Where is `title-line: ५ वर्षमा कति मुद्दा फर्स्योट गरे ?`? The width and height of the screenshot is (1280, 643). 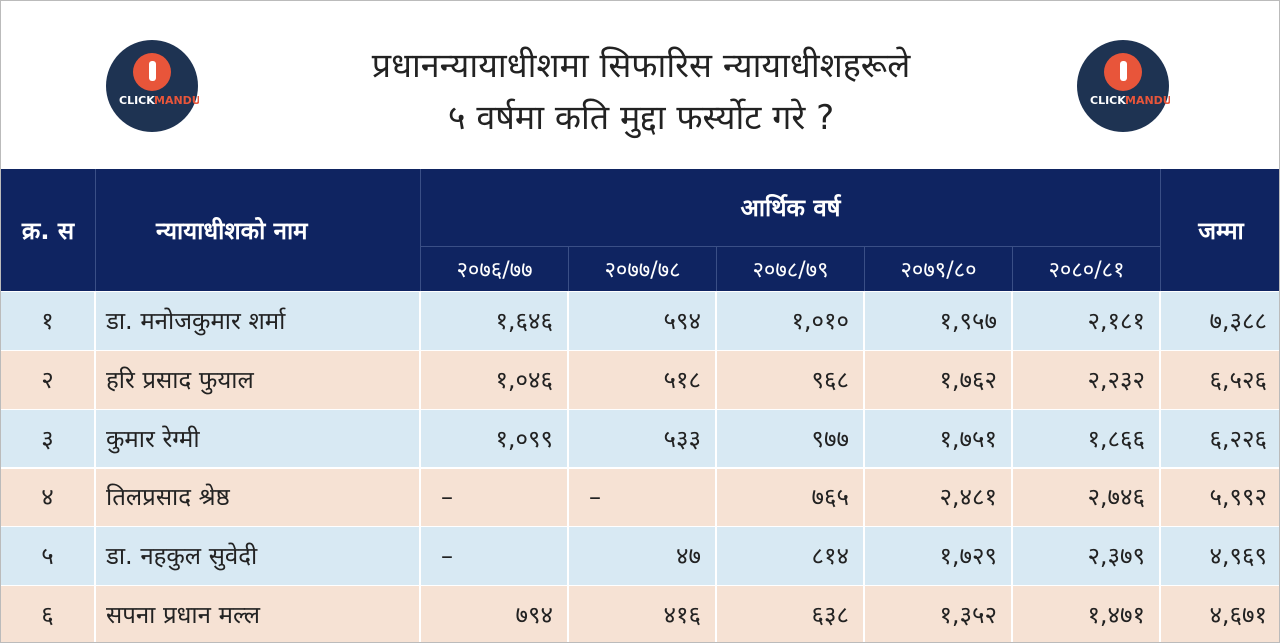
title-line: ५ वर्षमा कति मुद्दा फर्स्योट गरे ? is located at coordinates (641, 118).